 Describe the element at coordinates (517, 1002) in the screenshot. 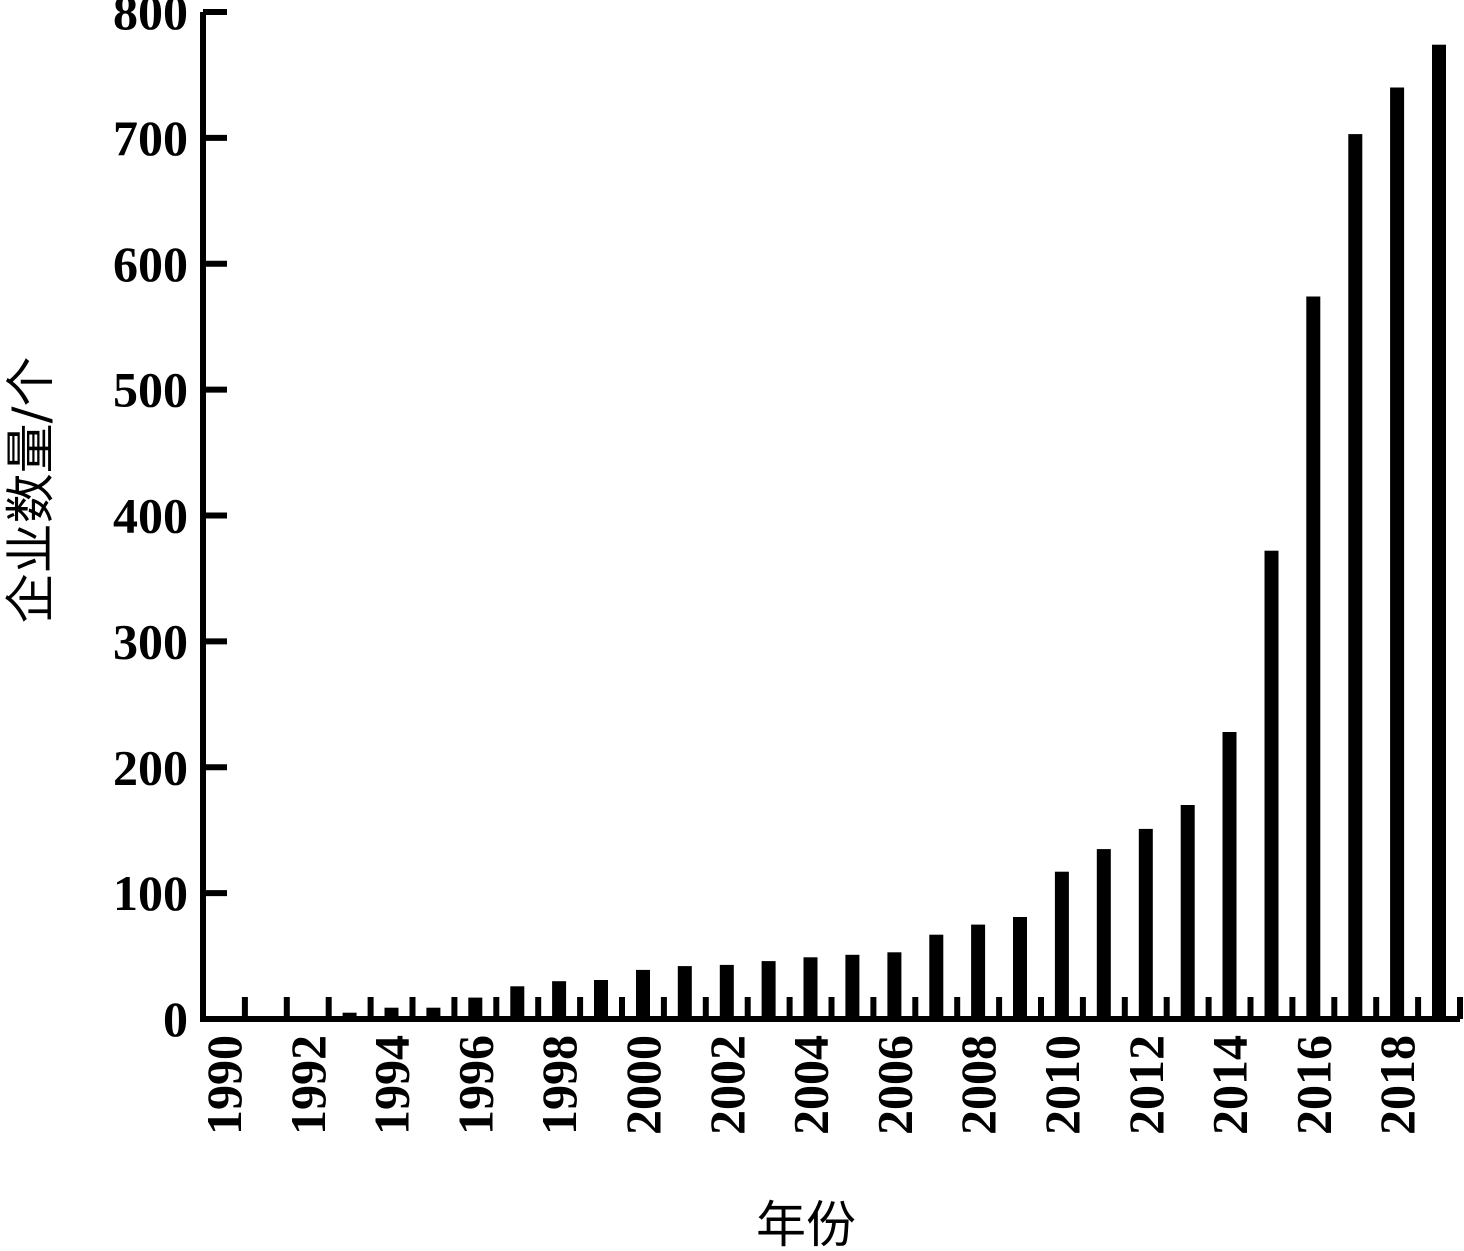

I see `bar-1997` at that location.